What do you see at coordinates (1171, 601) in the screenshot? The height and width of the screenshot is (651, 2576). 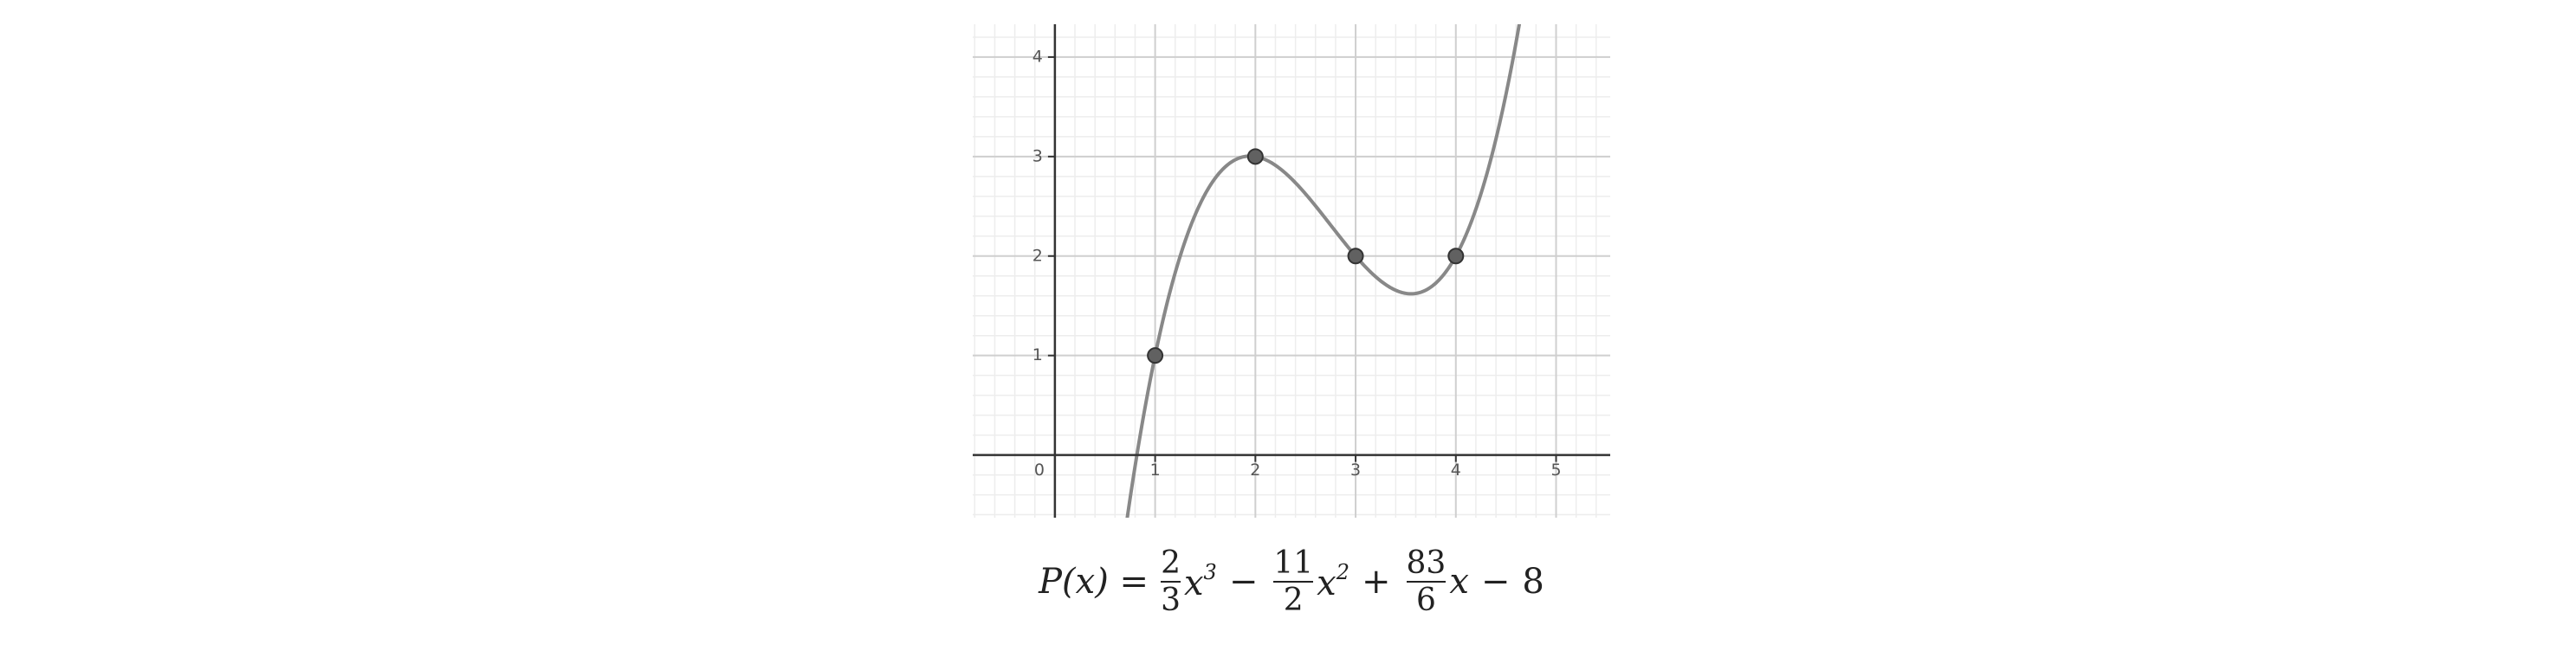 I see `denominator: 3` at bounding box center [1171, 601].